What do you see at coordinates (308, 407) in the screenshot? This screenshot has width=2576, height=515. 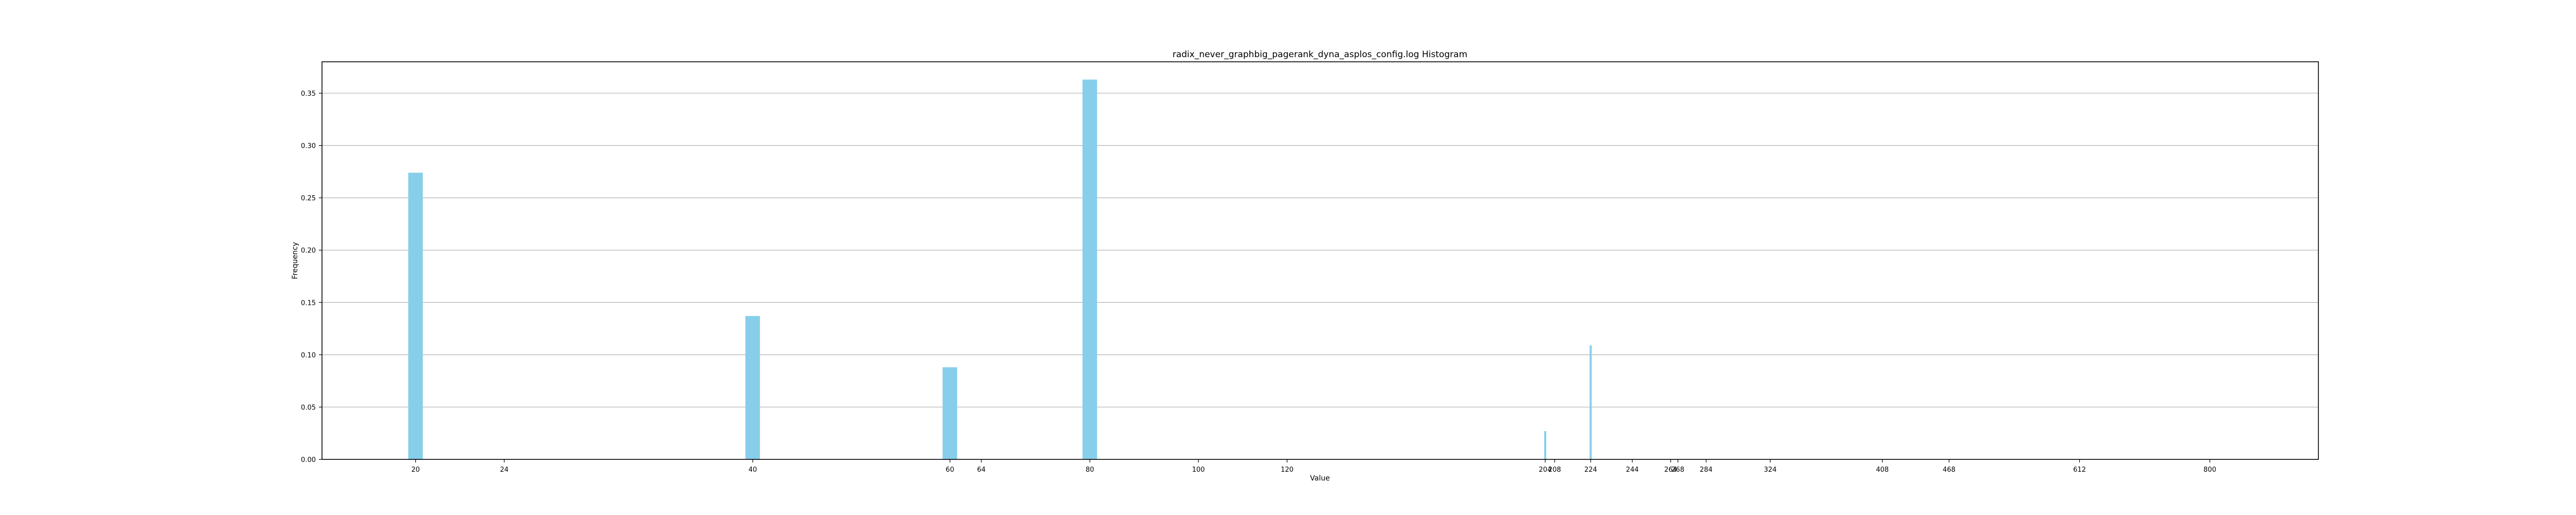 I see `y-tick-label: 0.05` at bounding box center [308, 407].